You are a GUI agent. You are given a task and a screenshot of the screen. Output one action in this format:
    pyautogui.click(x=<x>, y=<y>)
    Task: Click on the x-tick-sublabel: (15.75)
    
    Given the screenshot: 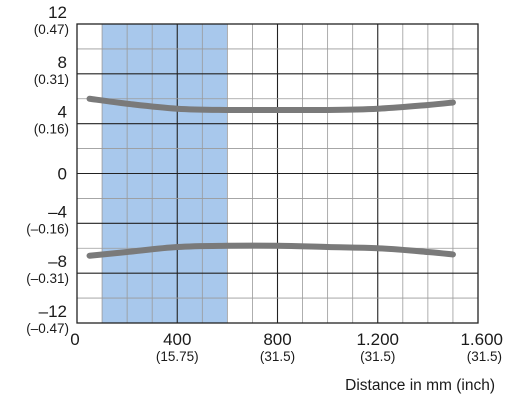 What is the action you would take?
    pyautogui.click(x=177, y=356)
    